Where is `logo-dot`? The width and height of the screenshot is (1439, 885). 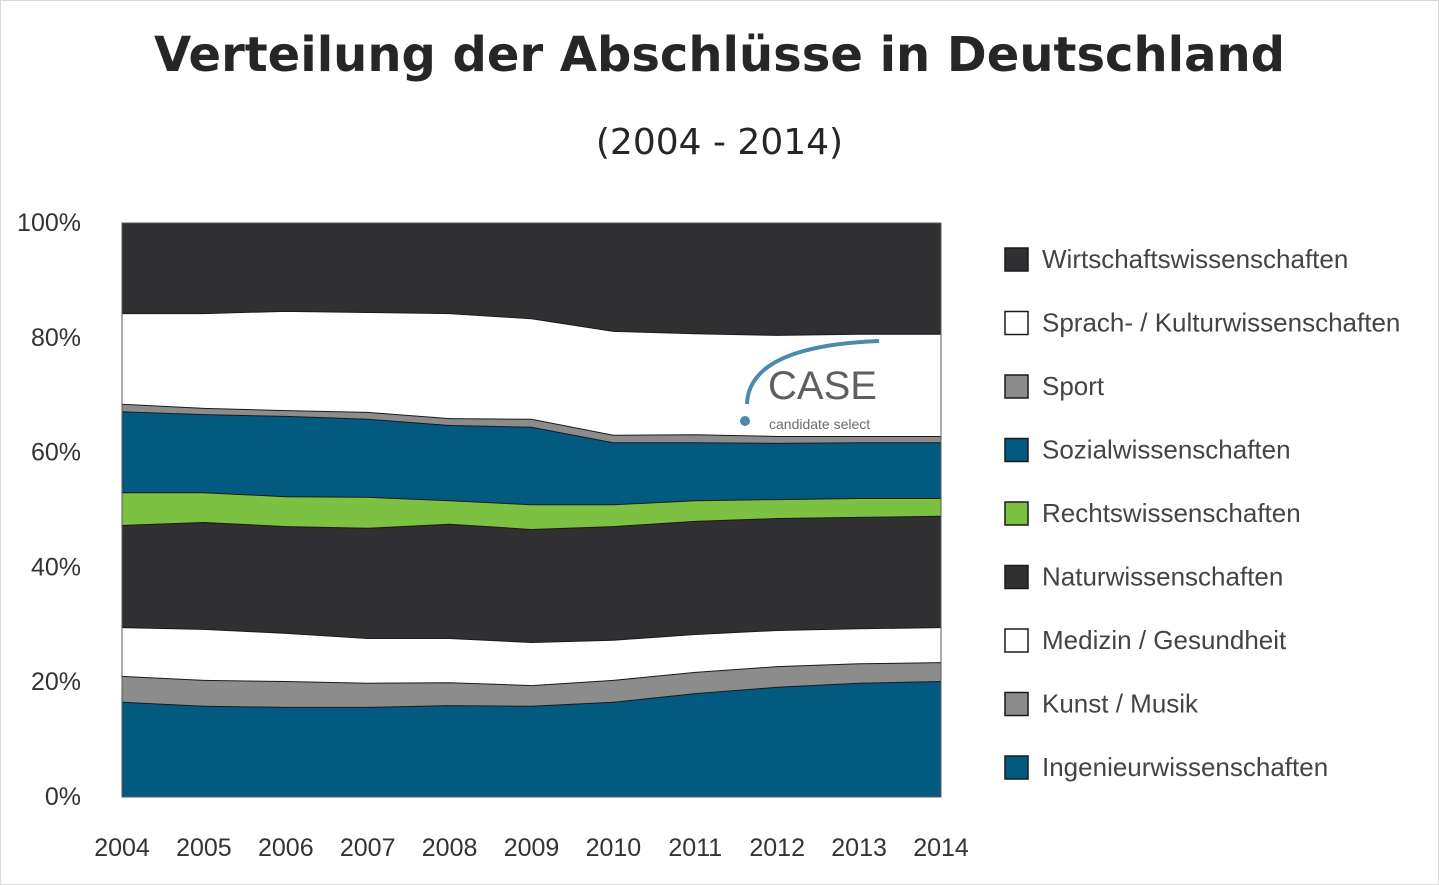 logo-dot is located at coordinates (745, 421).